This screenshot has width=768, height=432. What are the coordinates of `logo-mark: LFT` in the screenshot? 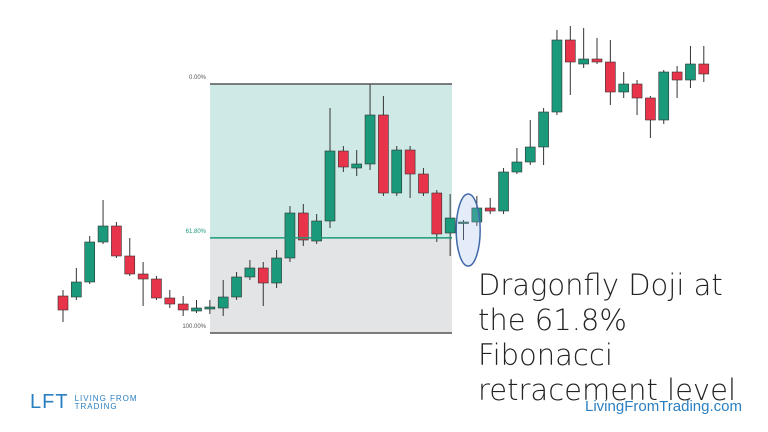 It's located at (49, 402).